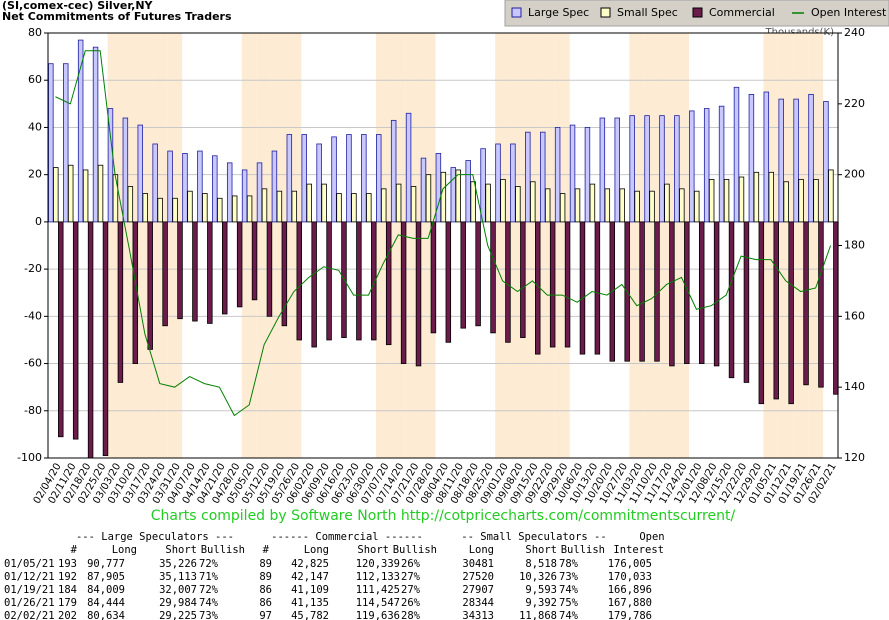 The width and height of the screenshot is (889, 620). I want to click on table-cell: 41,135, so click(310, 603).